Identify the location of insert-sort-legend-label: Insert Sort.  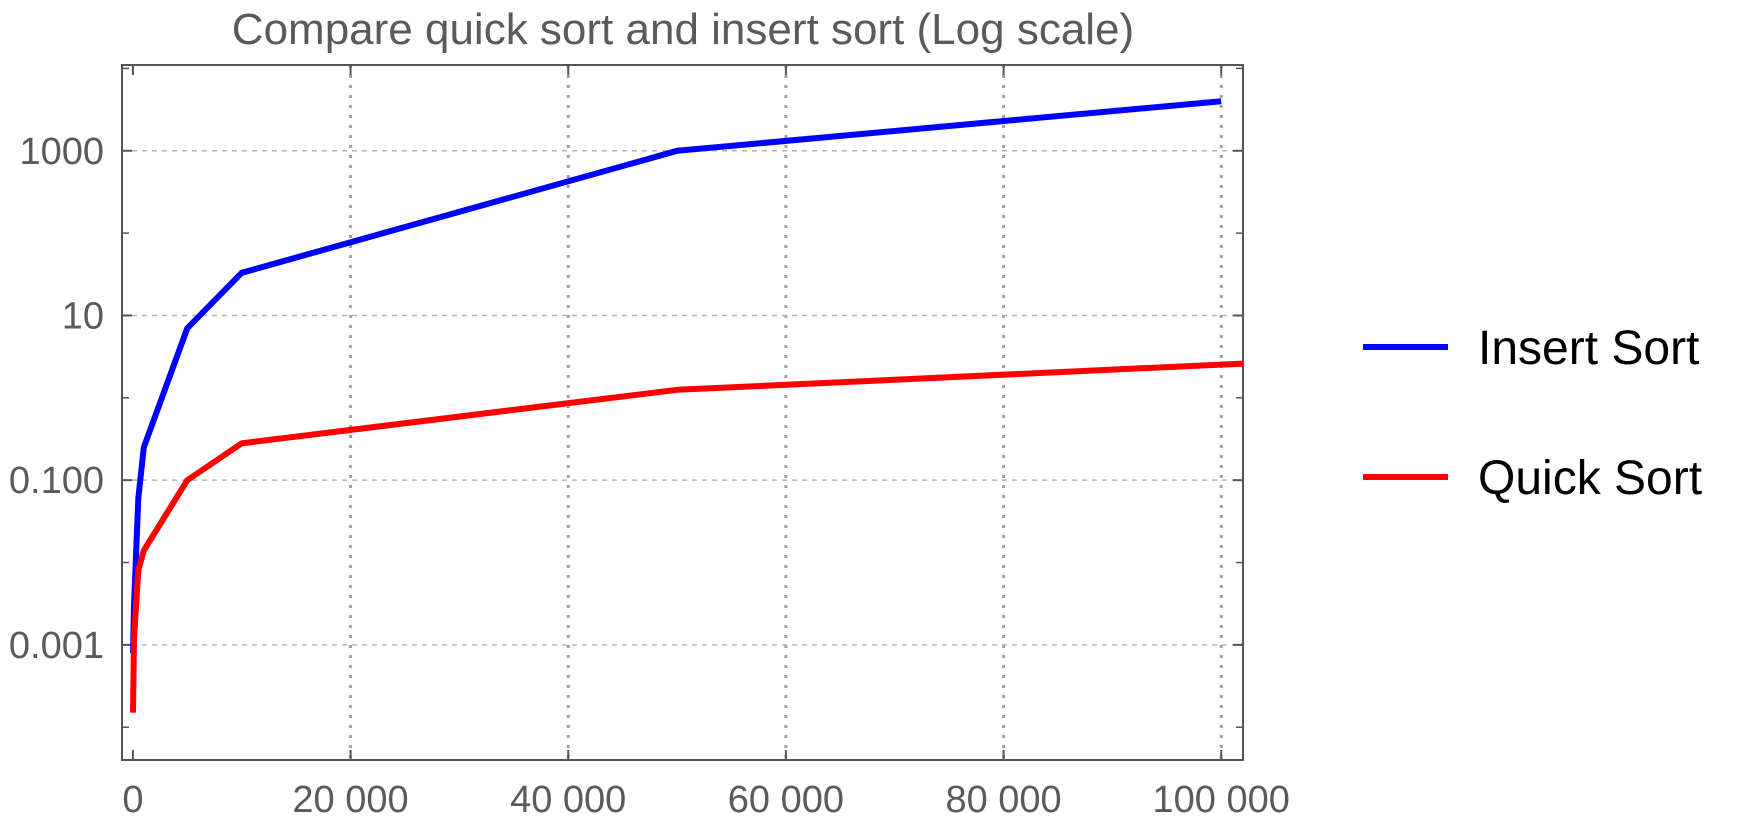
(1588, 348).